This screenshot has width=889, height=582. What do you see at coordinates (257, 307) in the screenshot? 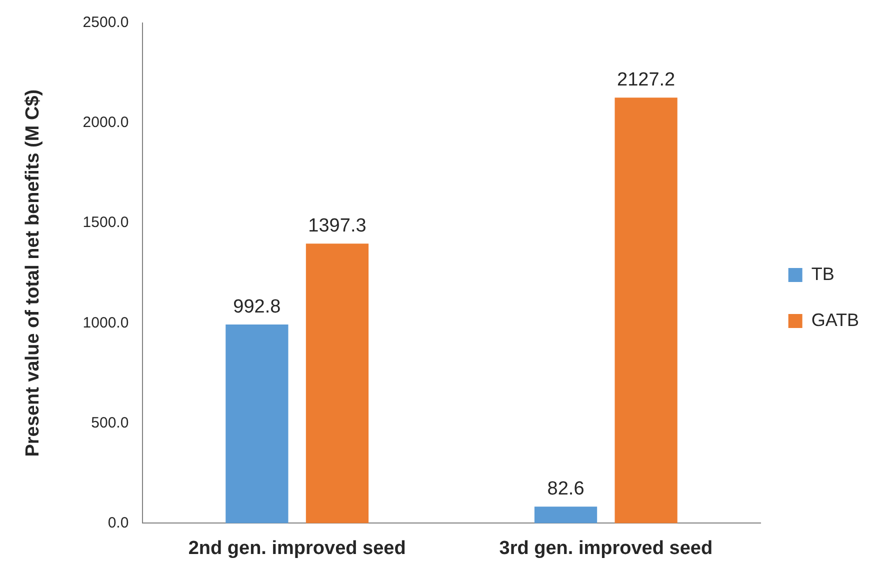
I see `data-label: 992.8` at bounding box center [257, 307].